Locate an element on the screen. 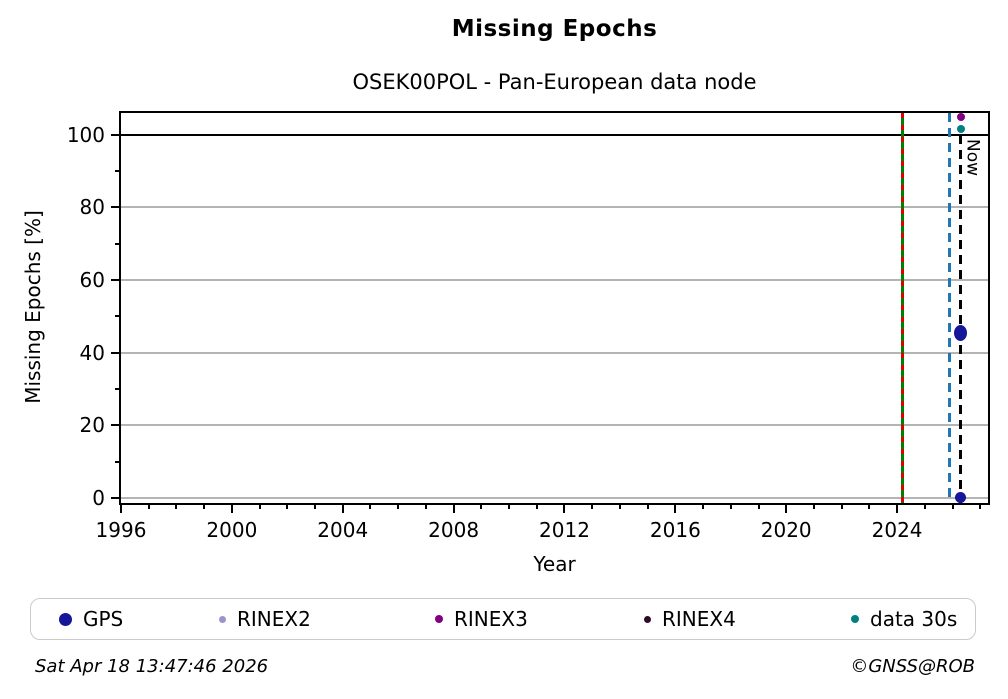  legend-item-data-30s: data 30s is located at coordinates (904, 619).